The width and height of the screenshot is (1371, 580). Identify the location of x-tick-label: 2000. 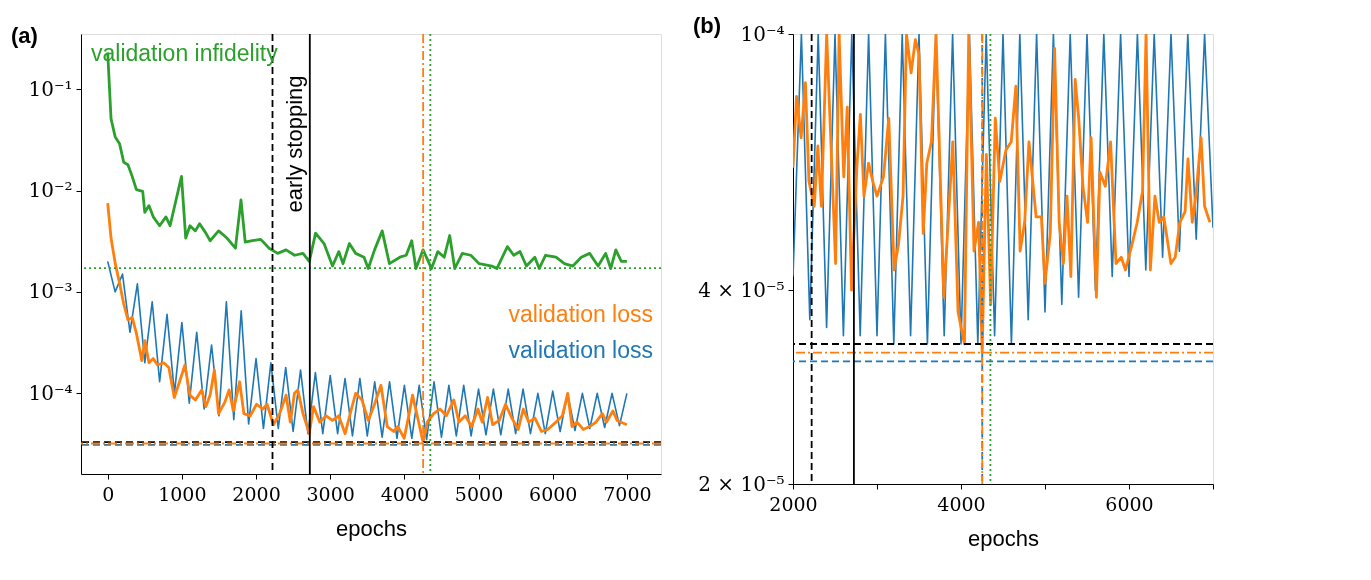
(256, 493).